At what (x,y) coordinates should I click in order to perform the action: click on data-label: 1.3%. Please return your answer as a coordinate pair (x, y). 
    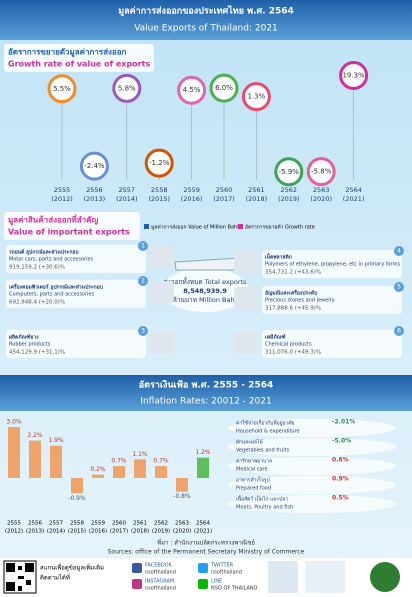
    Looking at the image, I should click on (257, 97).